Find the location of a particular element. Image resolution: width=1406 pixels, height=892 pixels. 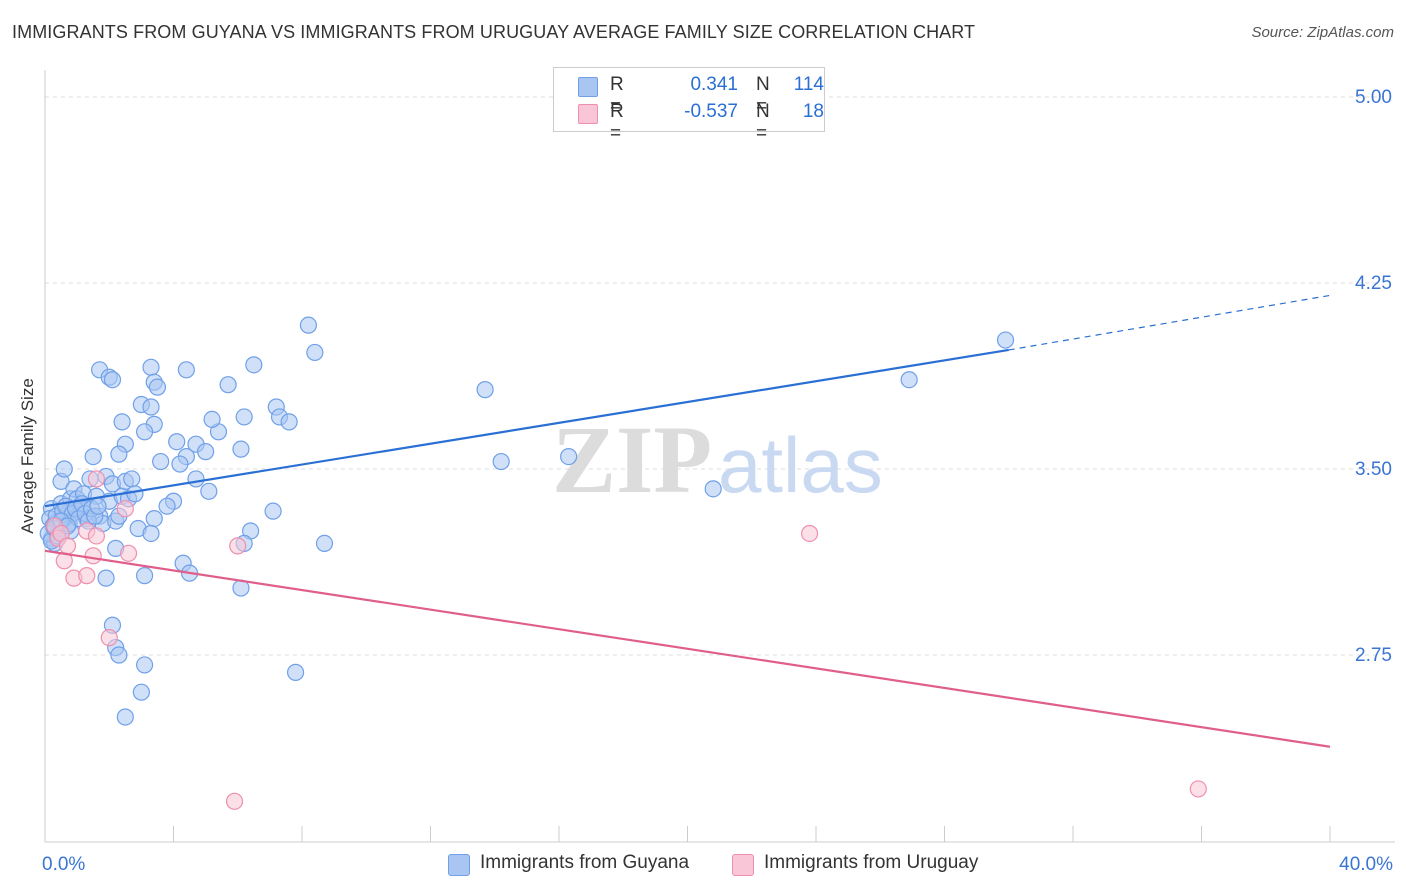

watermark-zip: ZIP is located at coordinates (632, 459).